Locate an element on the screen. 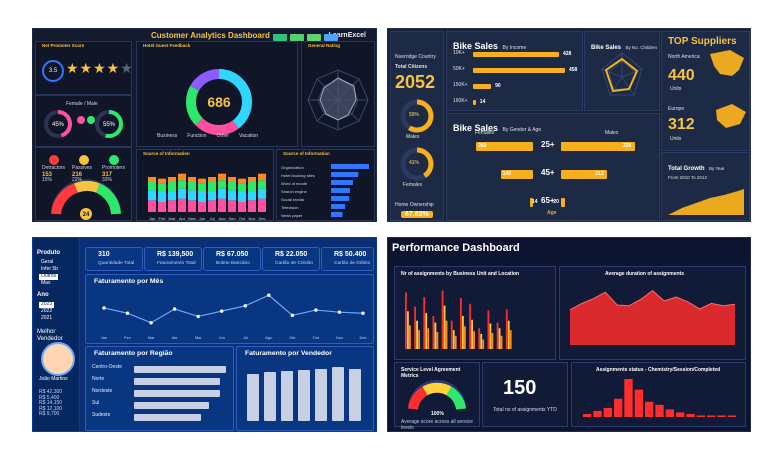 This screenshot has height=461, width=768. kpi-value: 310 is located at coordinates (104, 254).